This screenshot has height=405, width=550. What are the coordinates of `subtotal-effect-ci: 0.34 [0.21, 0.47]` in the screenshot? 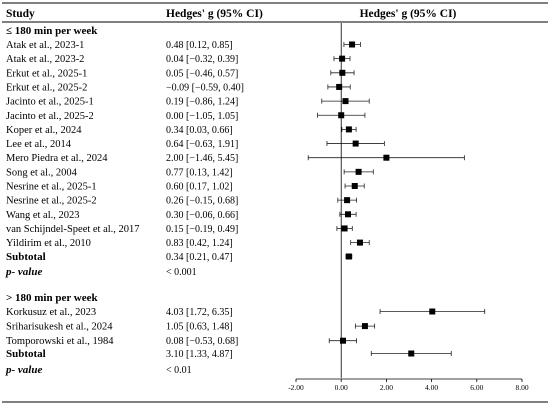 It's located at (199, 257).